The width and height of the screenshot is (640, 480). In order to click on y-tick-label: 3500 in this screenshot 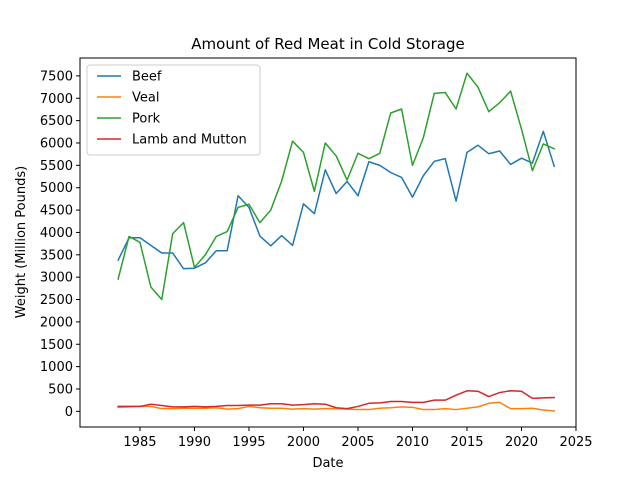, I will do `click(56, 255)`.